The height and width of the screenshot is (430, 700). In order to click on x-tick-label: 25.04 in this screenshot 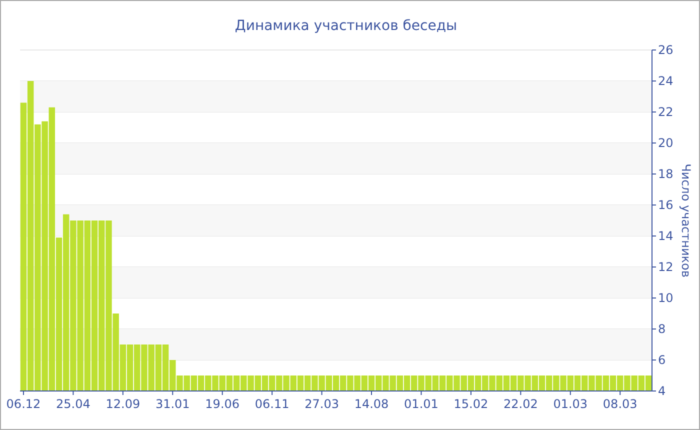, I will do `click(73, 404)`.